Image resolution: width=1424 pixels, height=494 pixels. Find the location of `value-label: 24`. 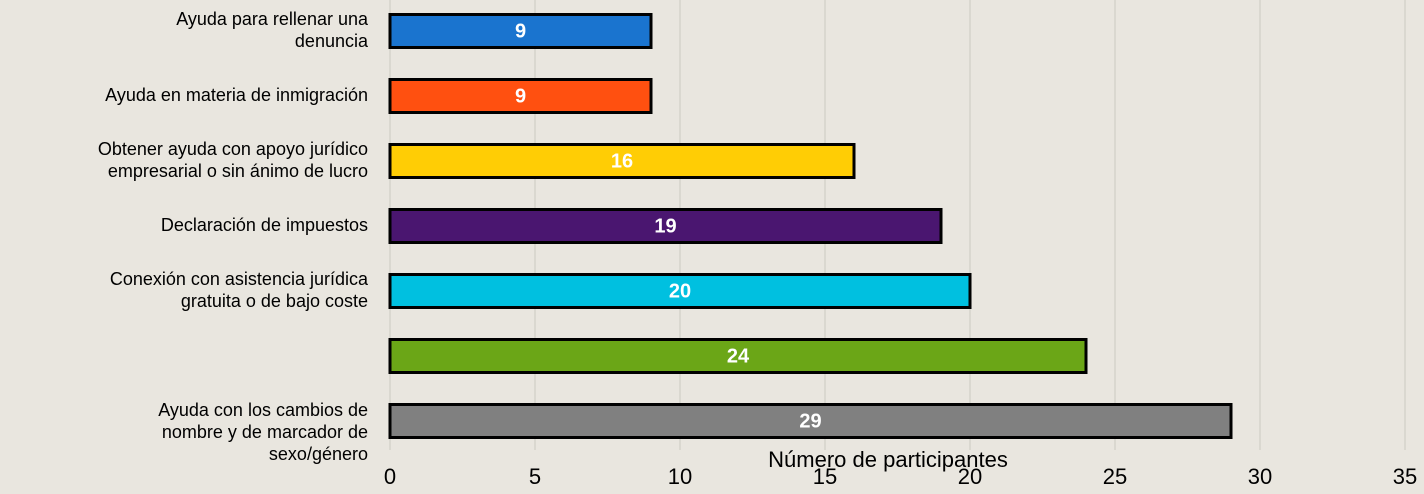

value-label: 24 is located at coordinates (738, 356).